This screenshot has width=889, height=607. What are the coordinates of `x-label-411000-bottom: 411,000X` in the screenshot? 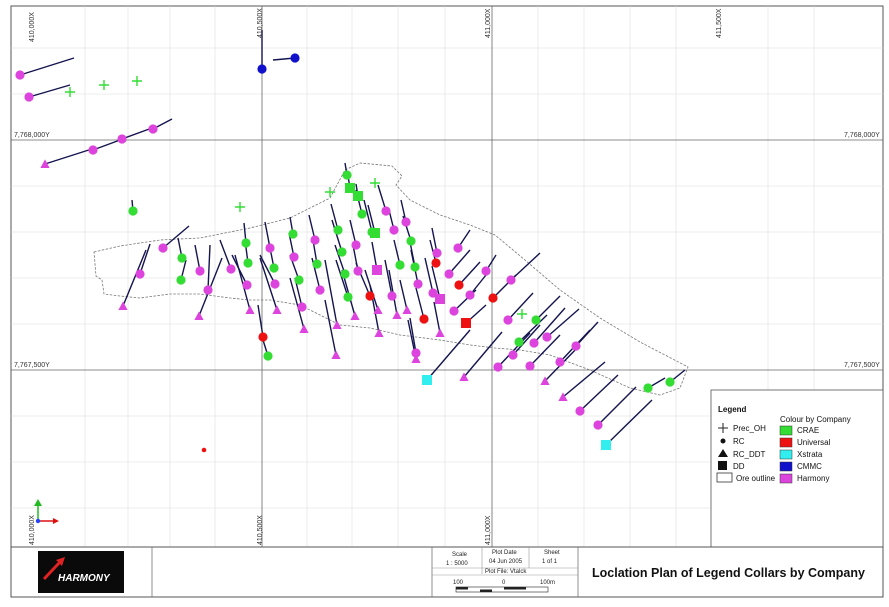 It's located at (488, 530).